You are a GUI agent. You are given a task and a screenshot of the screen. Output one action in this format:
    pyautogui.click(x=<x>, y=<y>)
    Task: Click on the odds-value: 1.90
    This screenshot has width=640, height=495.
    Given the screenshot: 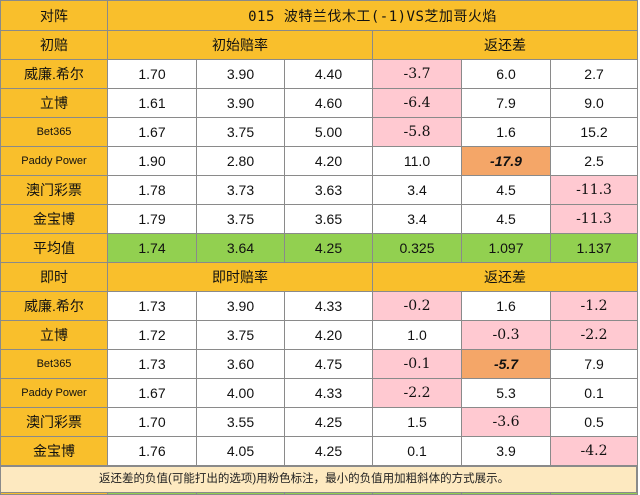 What is the action you would take?
    pyautogui.click(x=152, y=161)
    